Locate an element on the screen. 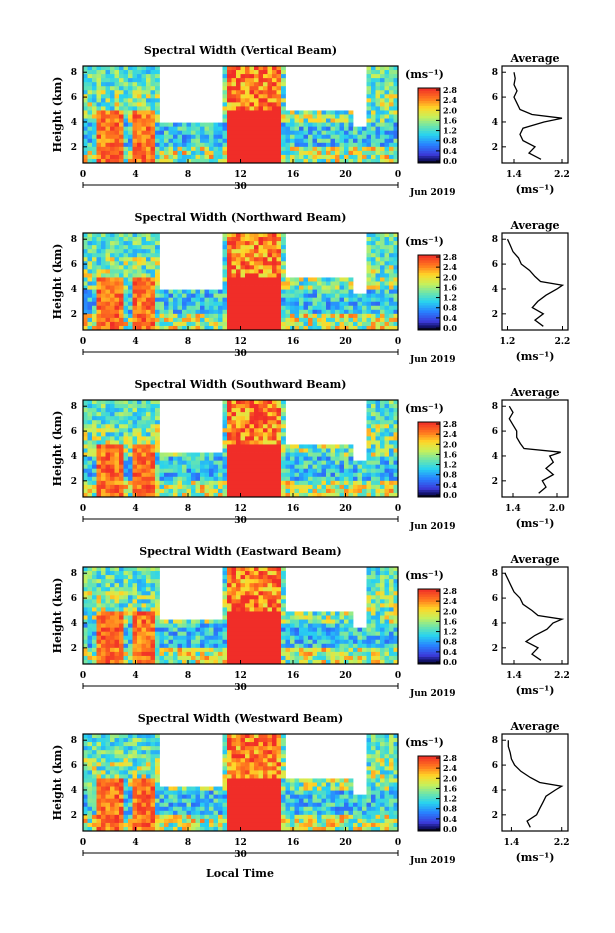  panel-title: Spectral Width (Southward Beam) is located at coordinates (240, 384).